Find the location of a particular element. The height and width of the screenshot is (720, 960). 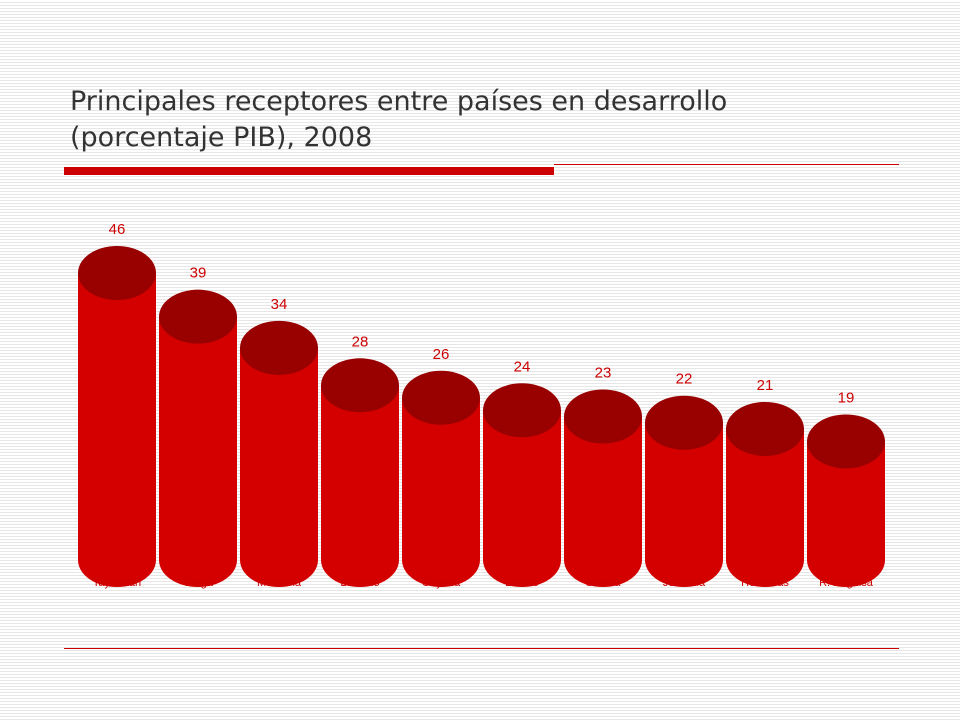

value-label: 46 is located at coordinates (117, 229).